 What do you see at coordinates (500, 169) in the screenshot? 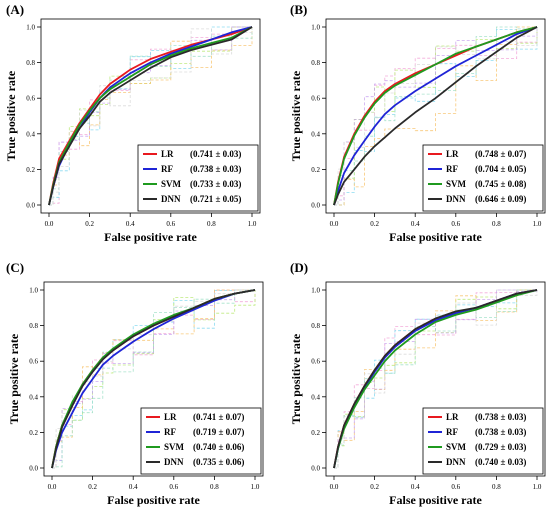
I see `legend-auc-value: (0.704 ± 0.05)` at bounding box center [500, 169].